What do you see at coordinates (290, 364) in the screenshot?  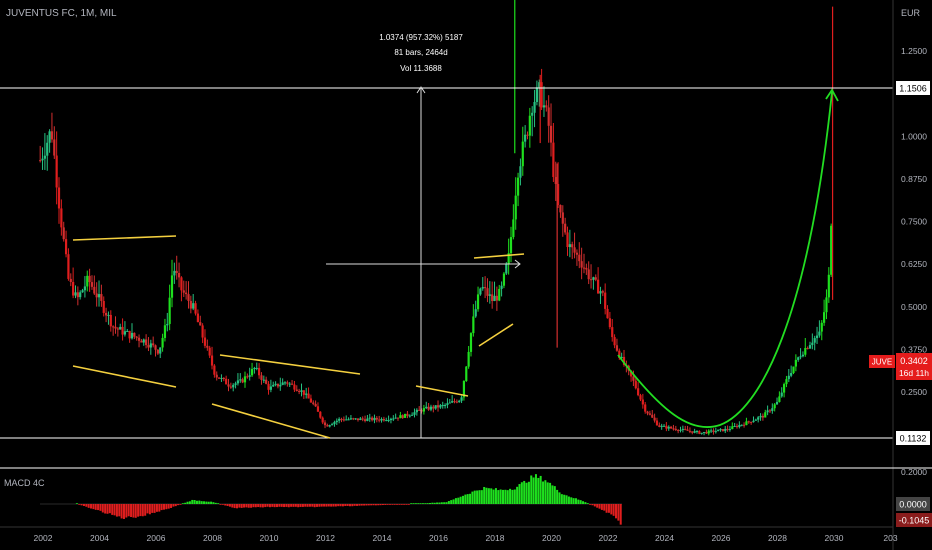 I see `trendline-2008-upper` at bounding box center [290, 364].